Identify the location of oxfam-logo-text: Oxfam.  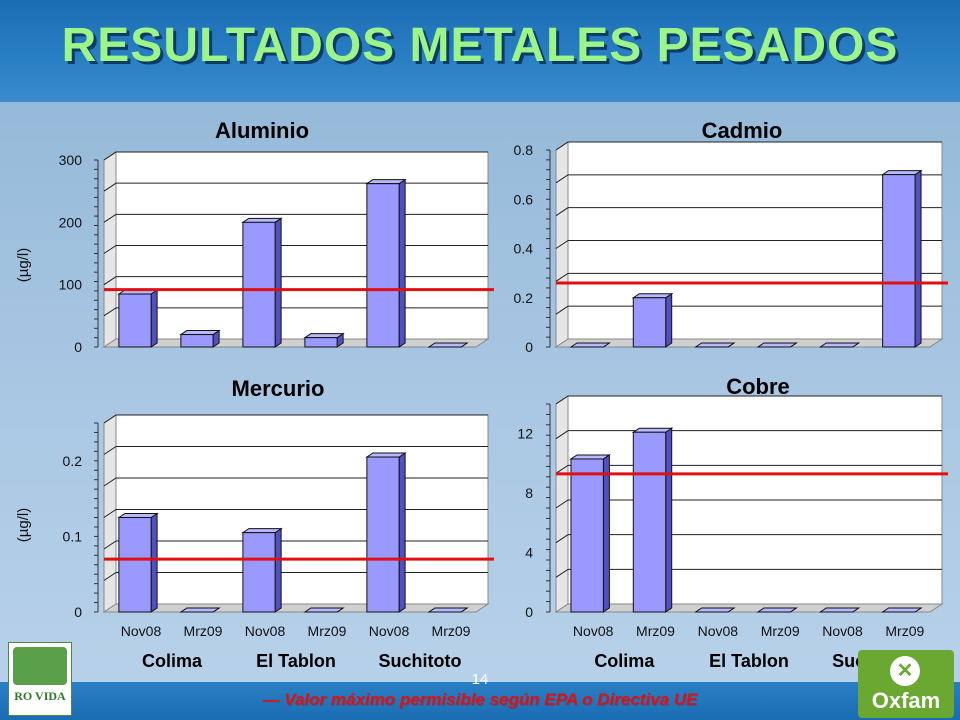
(906, 700).